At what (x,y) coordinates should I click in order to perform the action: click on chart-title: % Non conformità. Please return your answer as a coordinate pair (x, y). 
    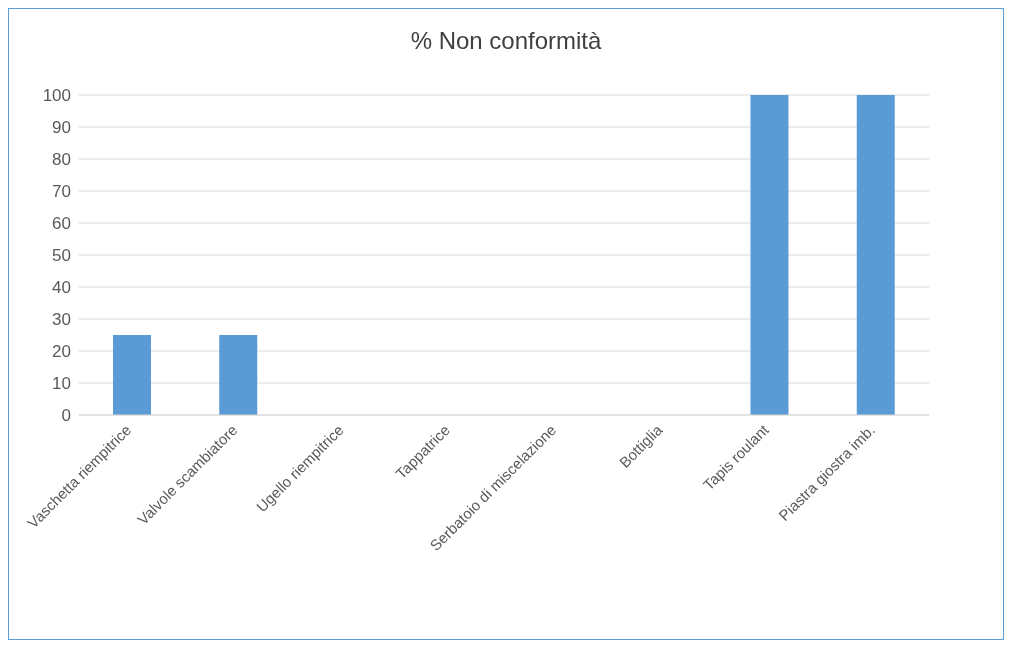
    Looking at the image, I should click on (506, 41).